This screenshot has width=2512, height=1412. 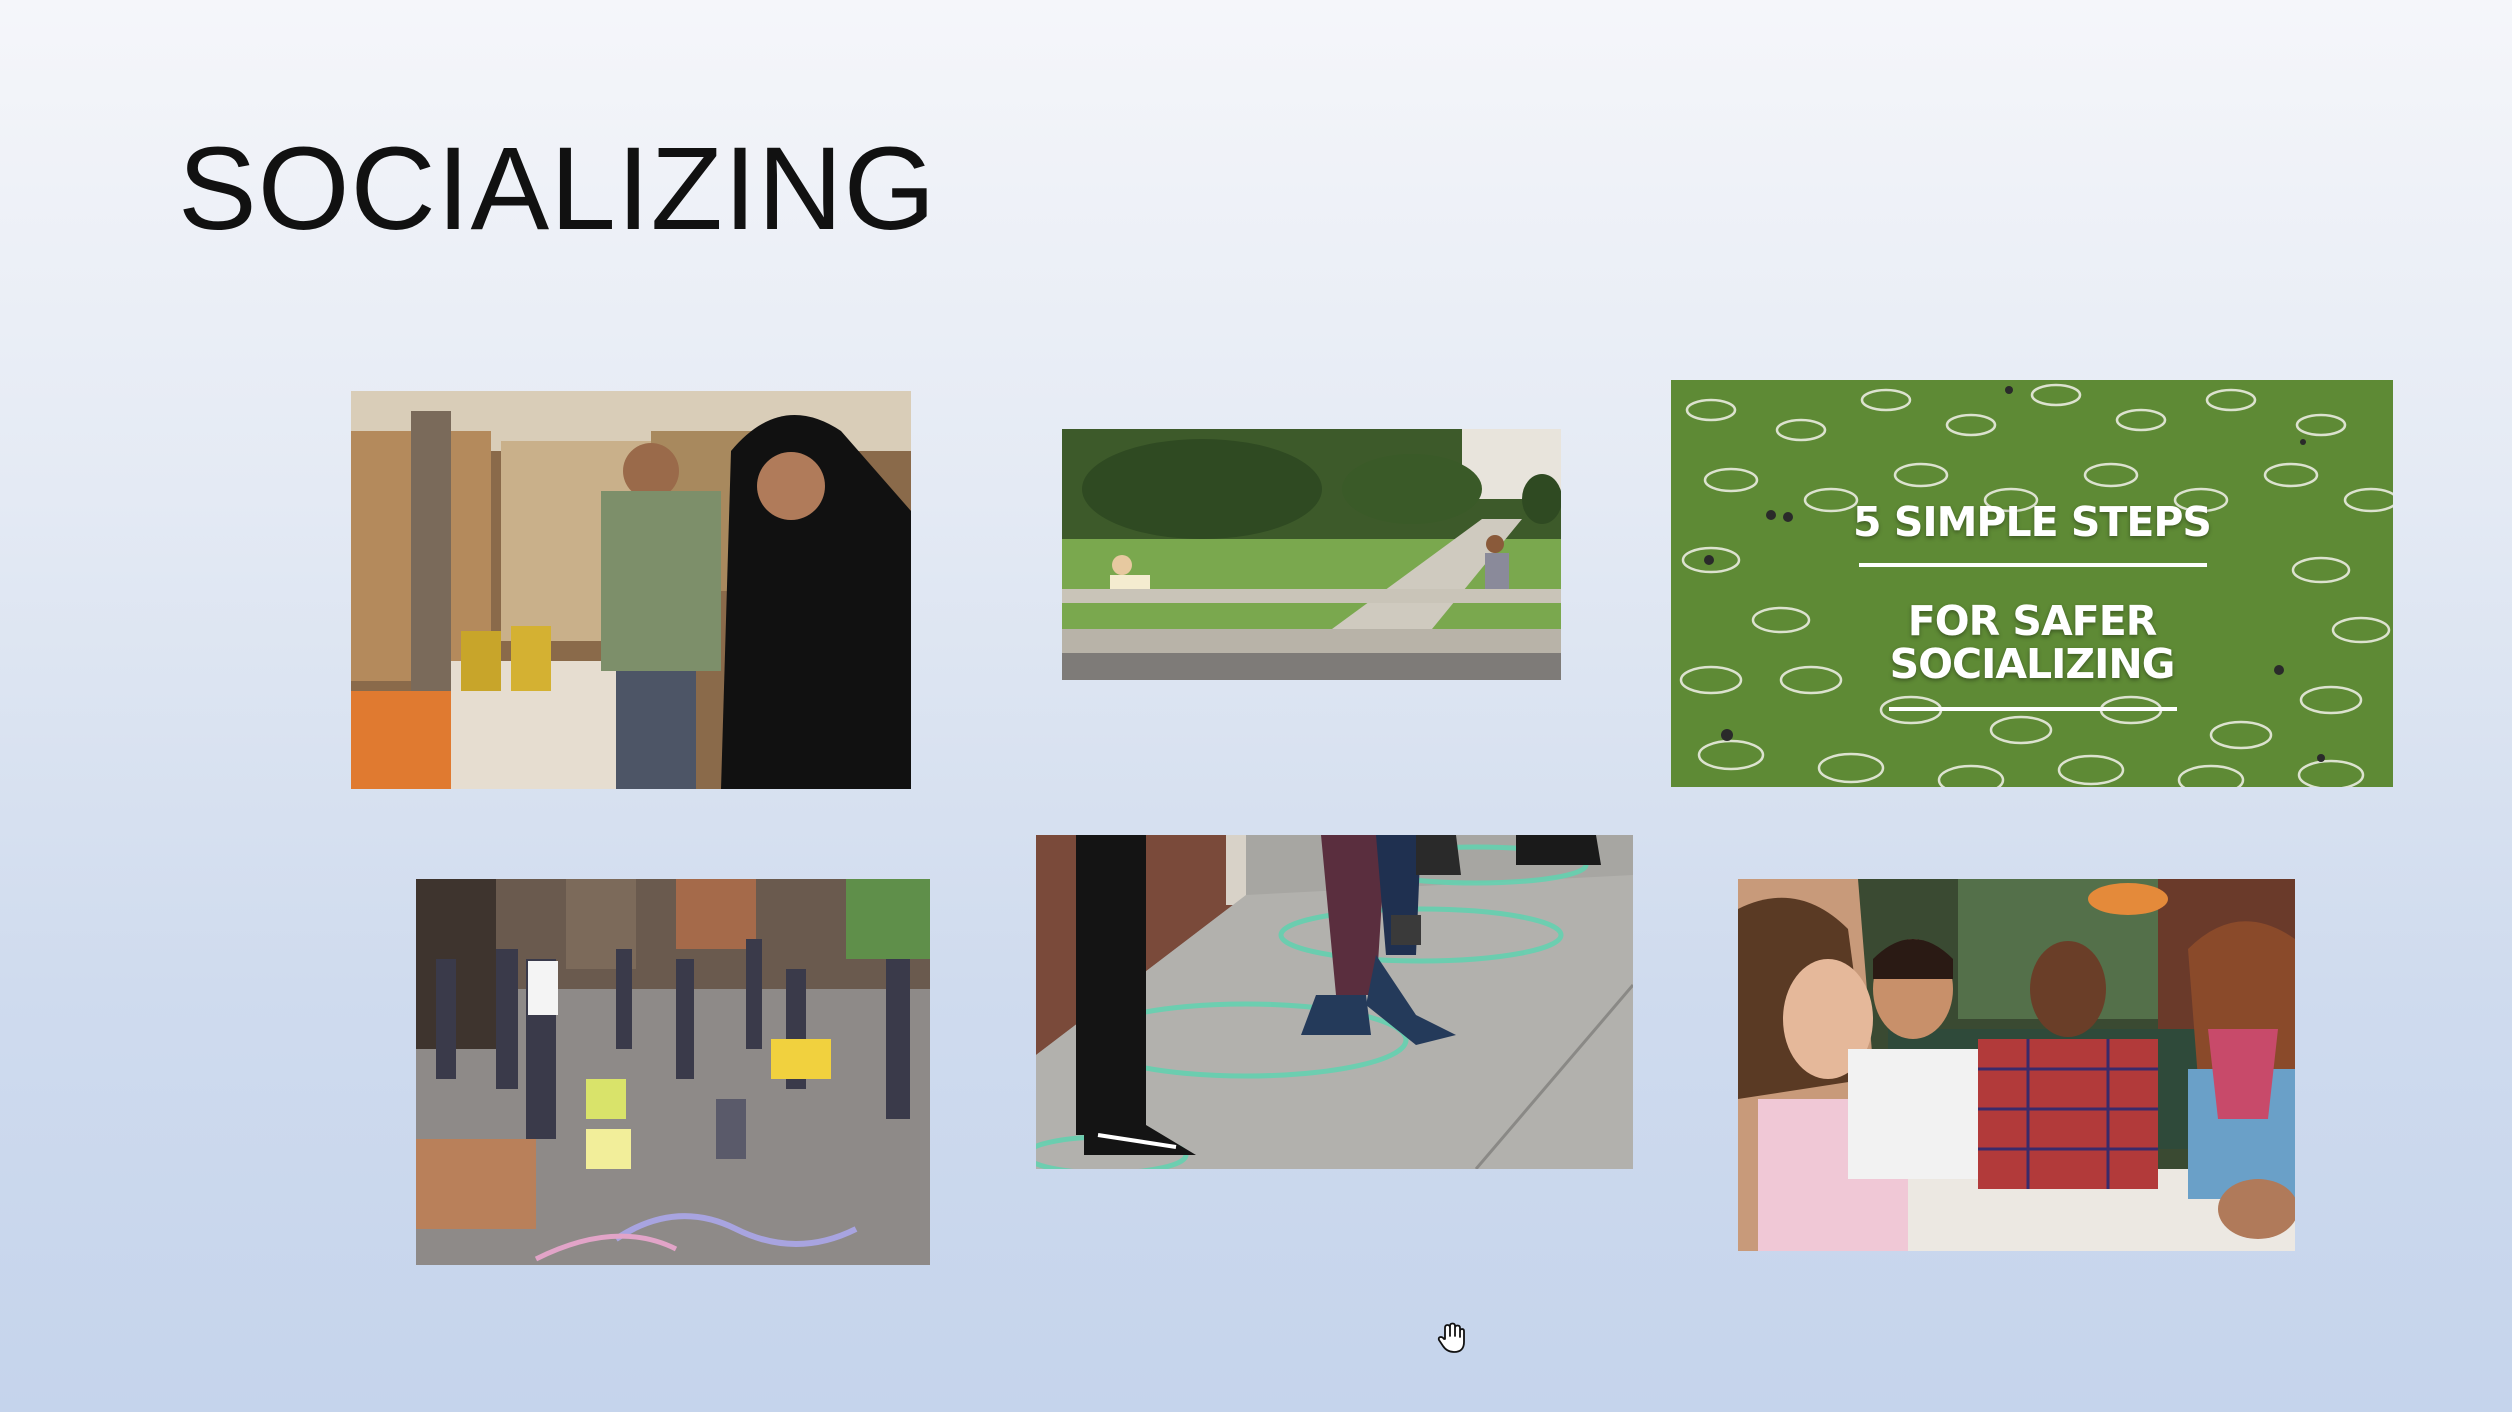 I want to click on hand-cursor-icon, so click(x=1451, y=1338).